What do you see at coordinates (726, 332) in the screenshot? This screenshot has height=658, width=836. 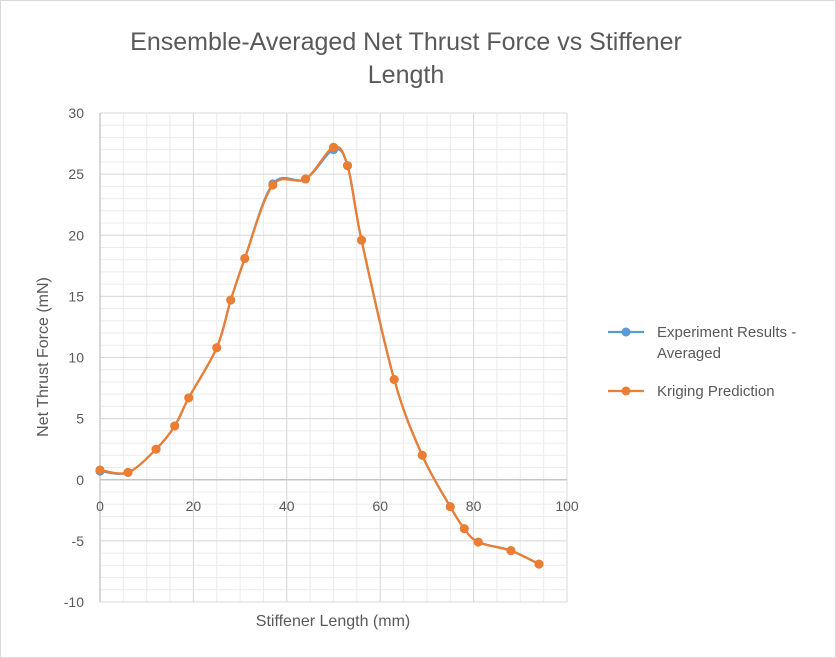 I see `legend-label: Experiment Results -` at bounding box center [726, 332].